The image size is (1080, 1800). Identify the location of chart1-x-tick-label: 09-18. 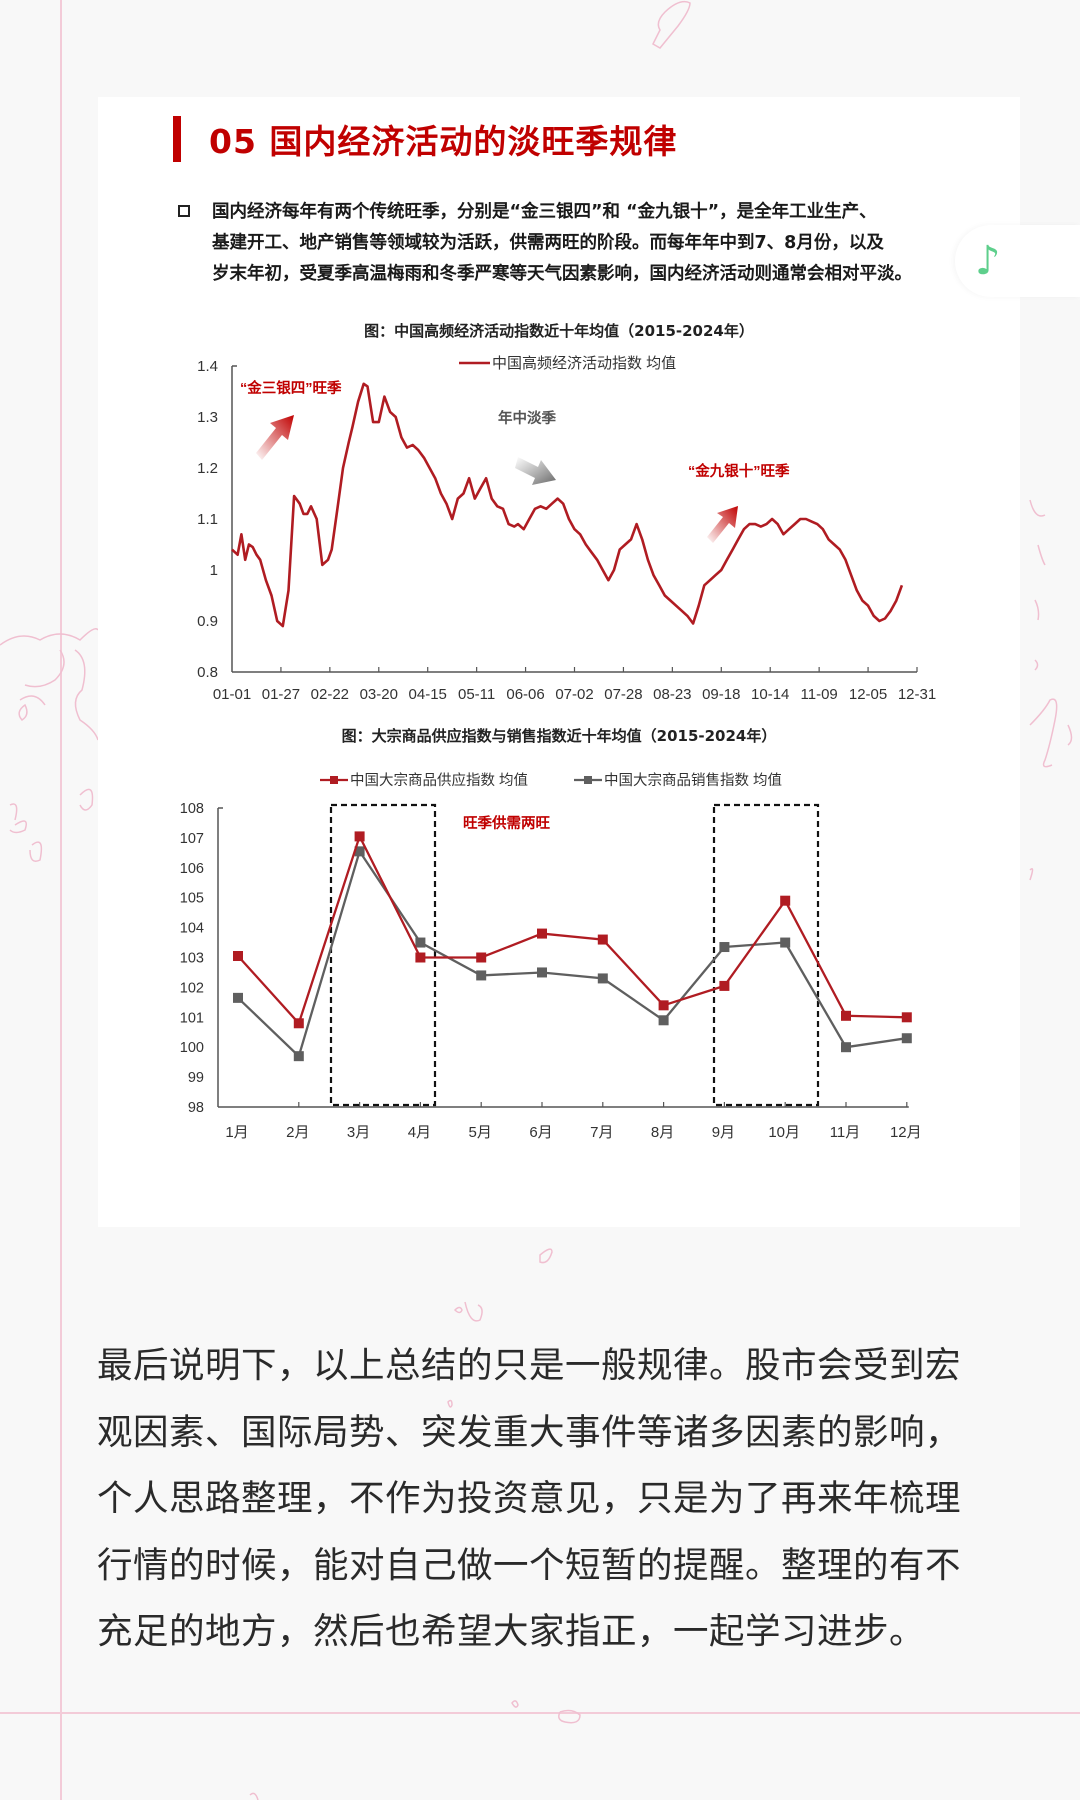
(721, 694).